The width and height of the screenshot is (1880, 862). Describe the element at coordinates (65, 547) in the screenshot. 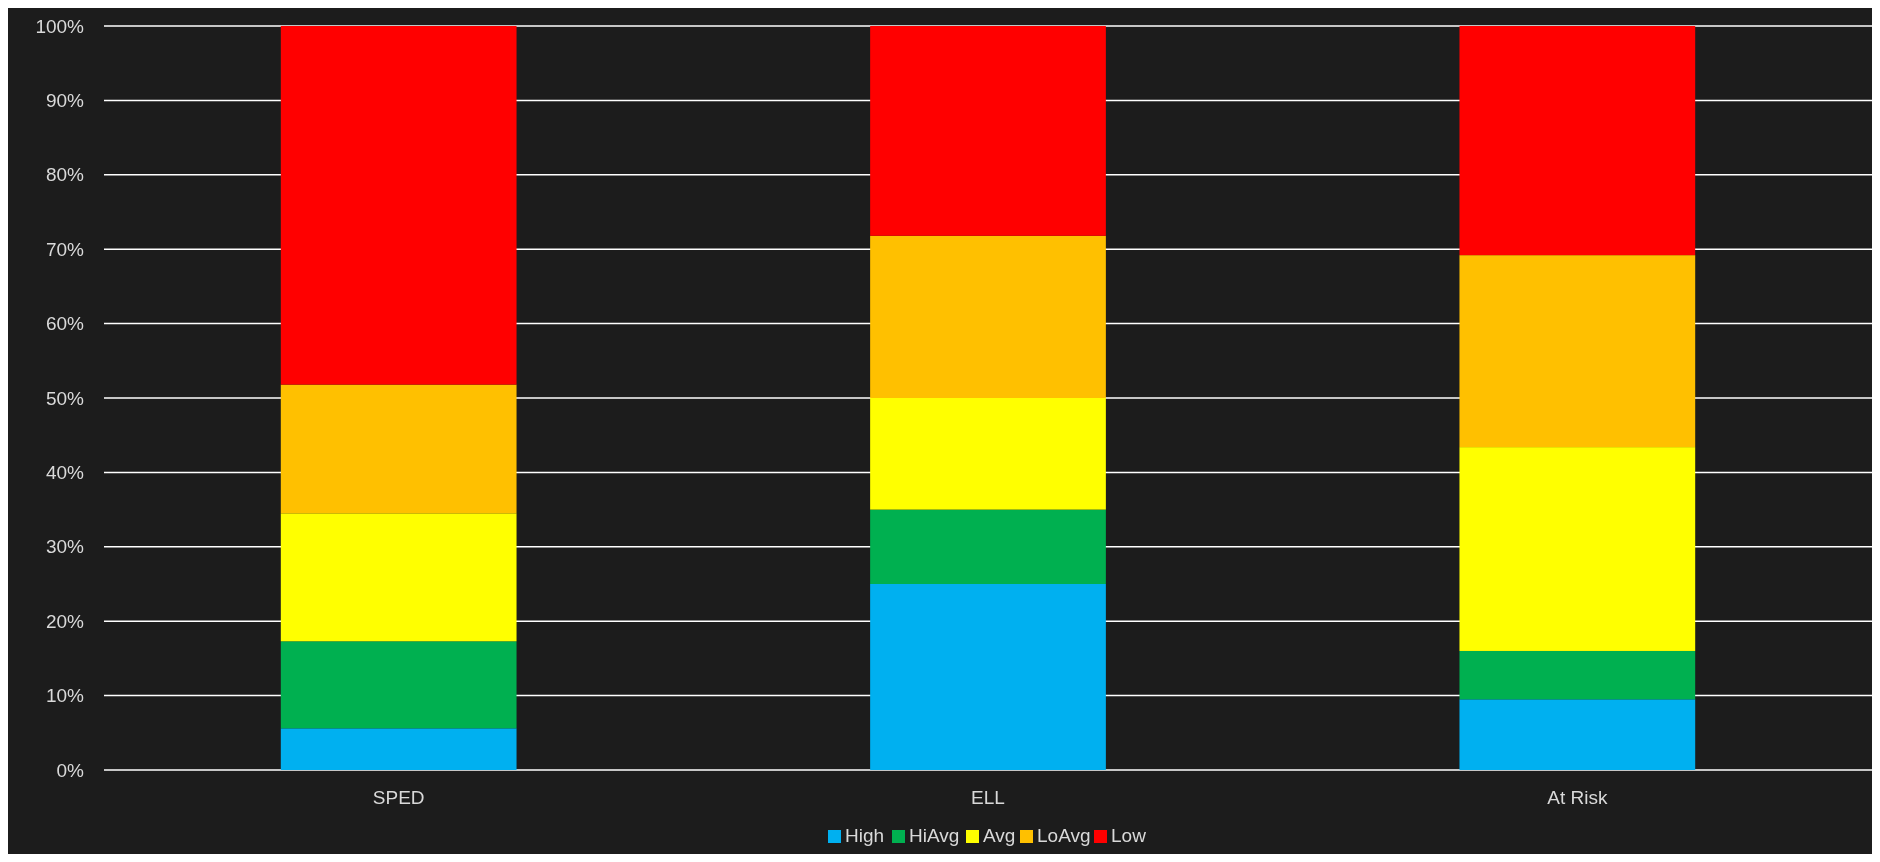

I see `y-tick-label: 30%` at that location.